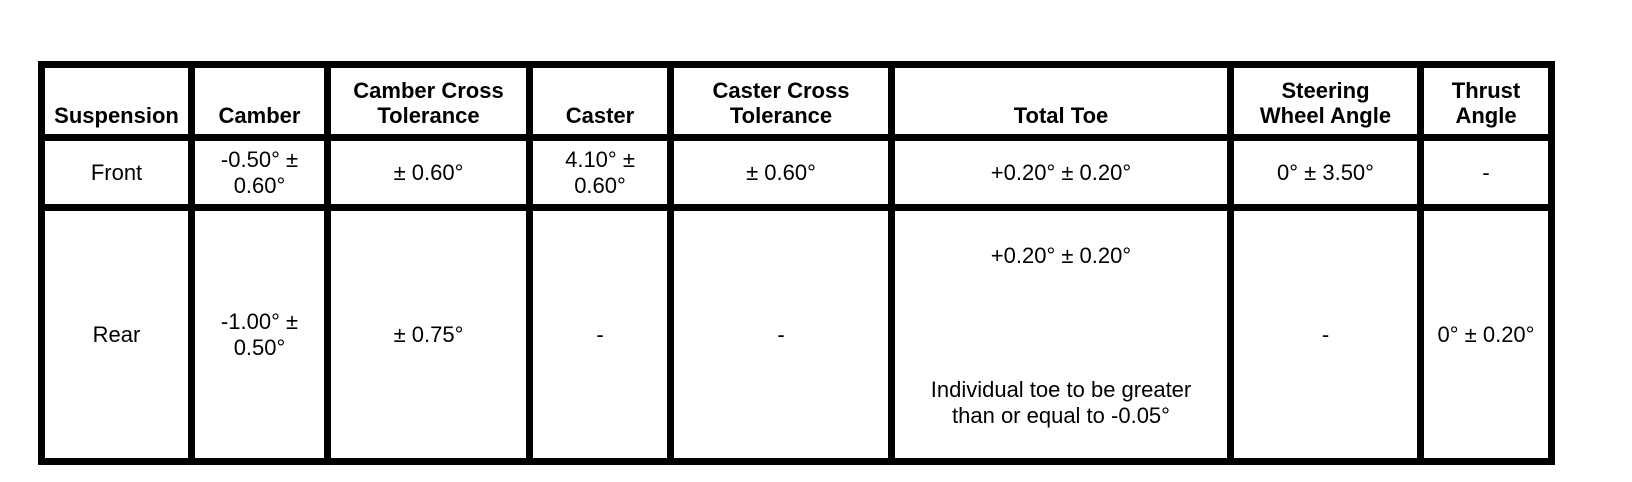 Image resolution: width=1632 pixels, height=482 pixels. I want to click on header-caster: Caster, so click(600, 101).